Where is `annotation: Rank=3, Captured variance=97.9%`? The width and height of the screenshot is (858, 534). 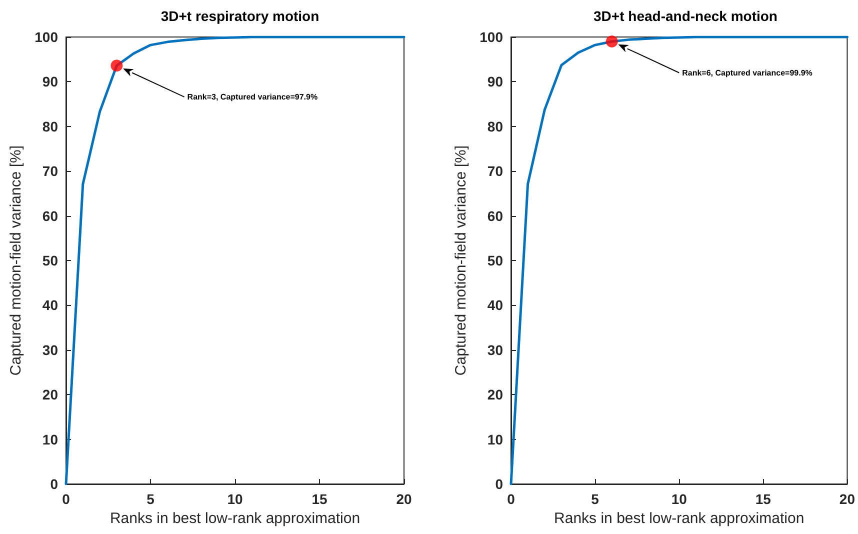 annotation: Rank=3, Captured variance=97.9% is located at coordinates (252, 97).